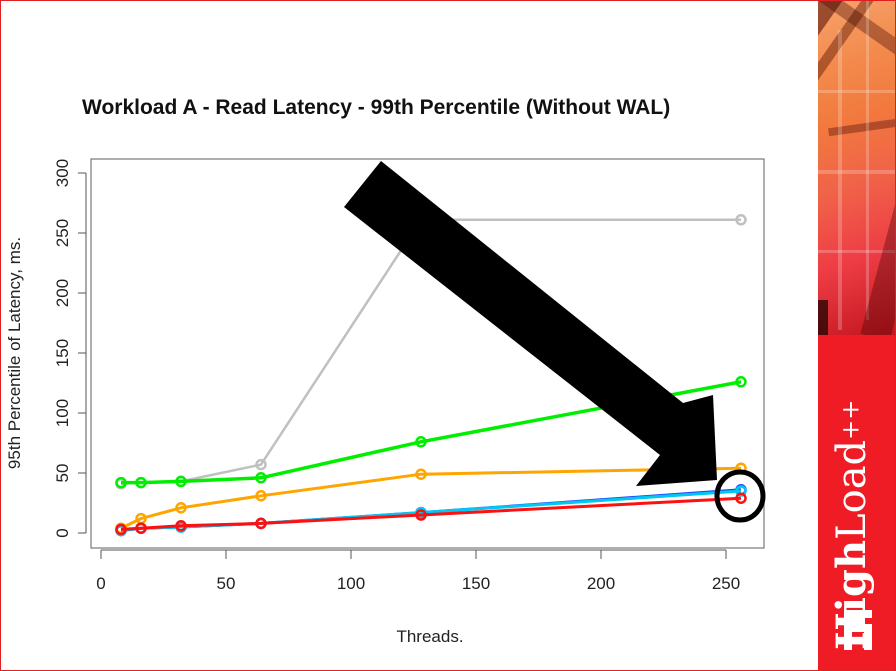 Image resolution: width=896 pixels, height=671 pixels. Describe the element at coordinates (351, 583) in the screenshot. I see `x-tick-label: 100` at that location.